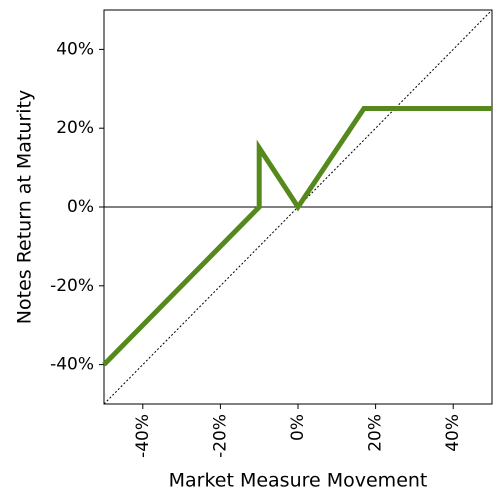 The height and width of the screenshot is (500, 500). Describe the element at coordinates (453, 433) in the screenshot. I see `x-tick-label: 40%` at that location.